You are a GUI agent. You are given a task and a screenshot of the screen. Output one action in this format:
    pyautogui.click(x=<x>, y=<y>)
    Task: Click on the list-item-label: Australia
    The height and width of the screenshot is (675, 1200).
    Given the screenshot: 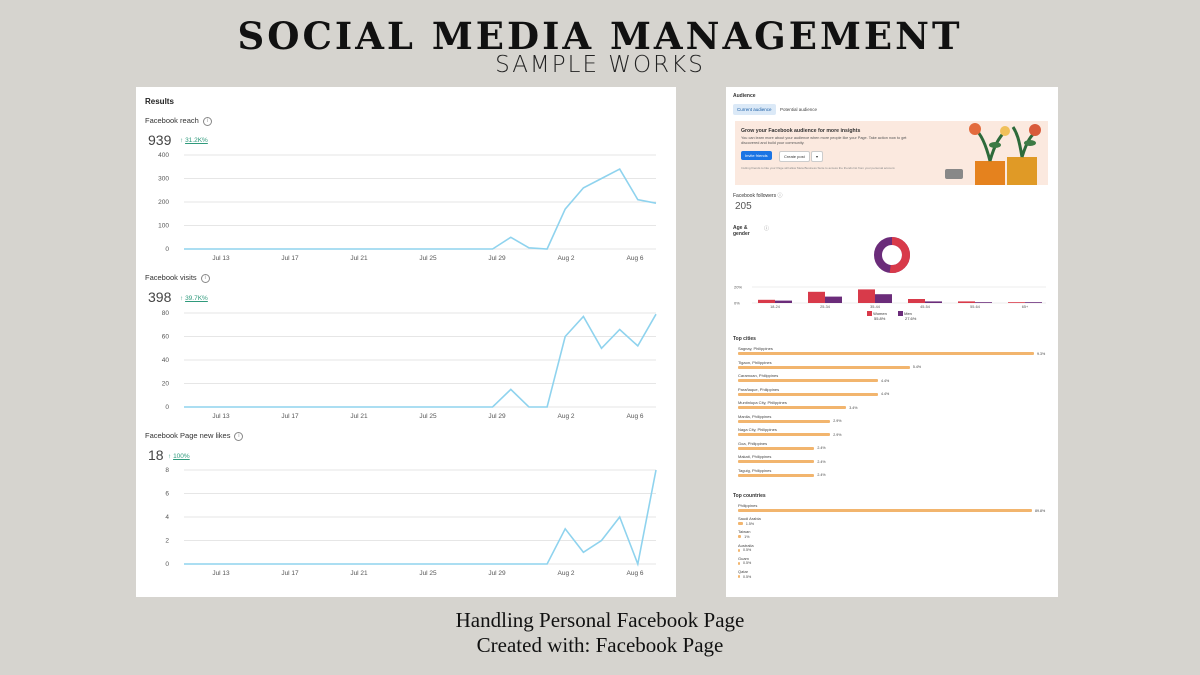 What is the action you would take?
    pyautogui.click(x=746, y=545)
    